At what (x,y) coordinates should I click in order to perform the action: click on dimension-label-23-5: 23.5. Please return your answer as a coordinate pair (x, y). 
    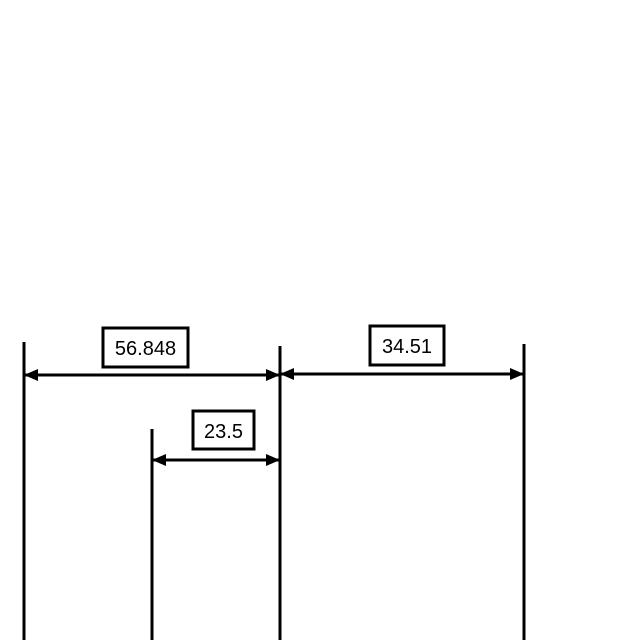
    Looking at the image, I should click on (223, 432).